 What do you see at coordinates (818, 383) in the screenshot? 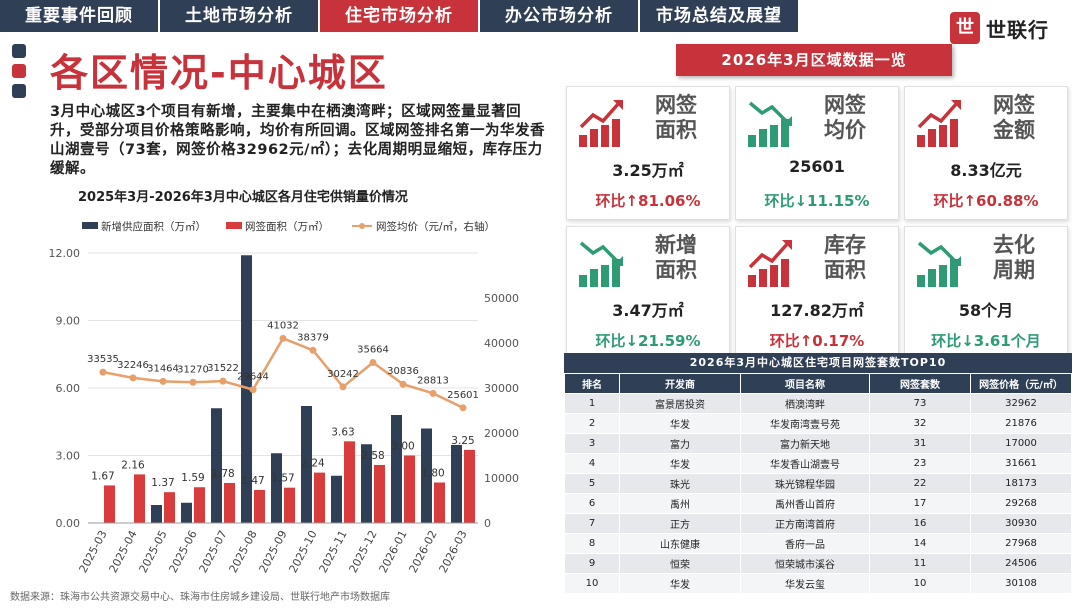
I see `table-header-row: 排名 开发商 项目名称 网签套数 网签价格（元/㎡）` at bounding box center [818, 383].